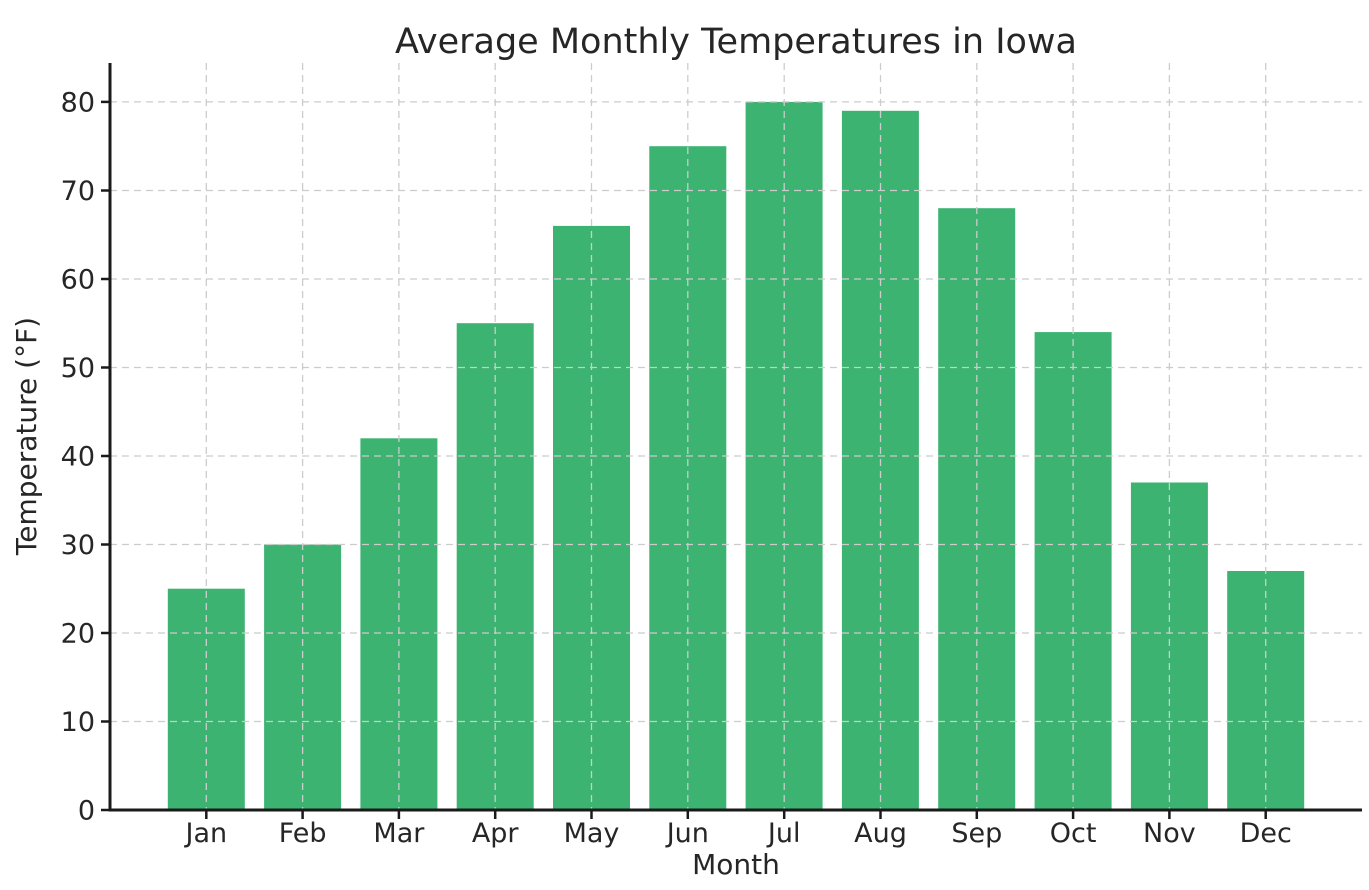  Describe the element at coordinates (78, 102) in the screenshot. I see `y-tick-label-80: 80` at that location.